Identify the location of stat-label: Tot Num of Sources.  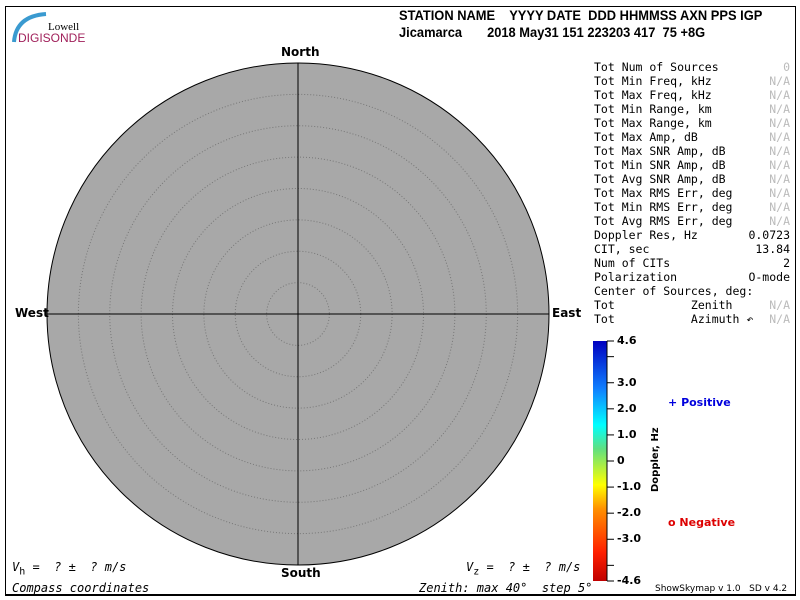
(656, 67).